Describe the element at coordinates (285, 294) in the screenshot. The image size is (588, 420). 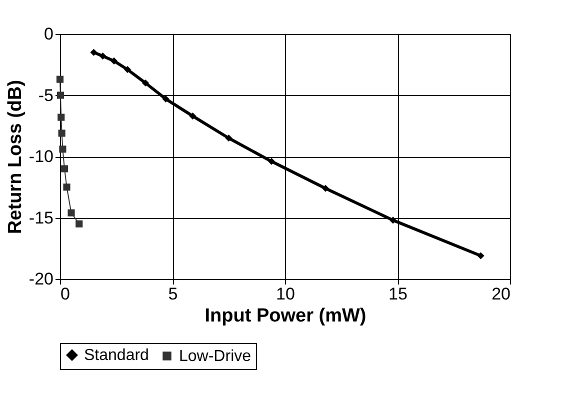
I see `x-tick-label: 10` at that location.